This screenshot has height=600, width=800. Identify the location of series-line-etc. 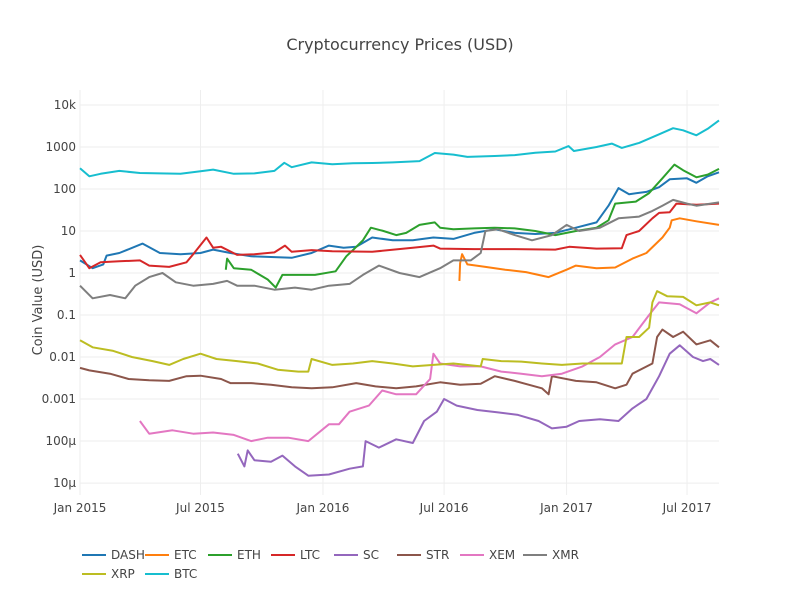
(589, 249).